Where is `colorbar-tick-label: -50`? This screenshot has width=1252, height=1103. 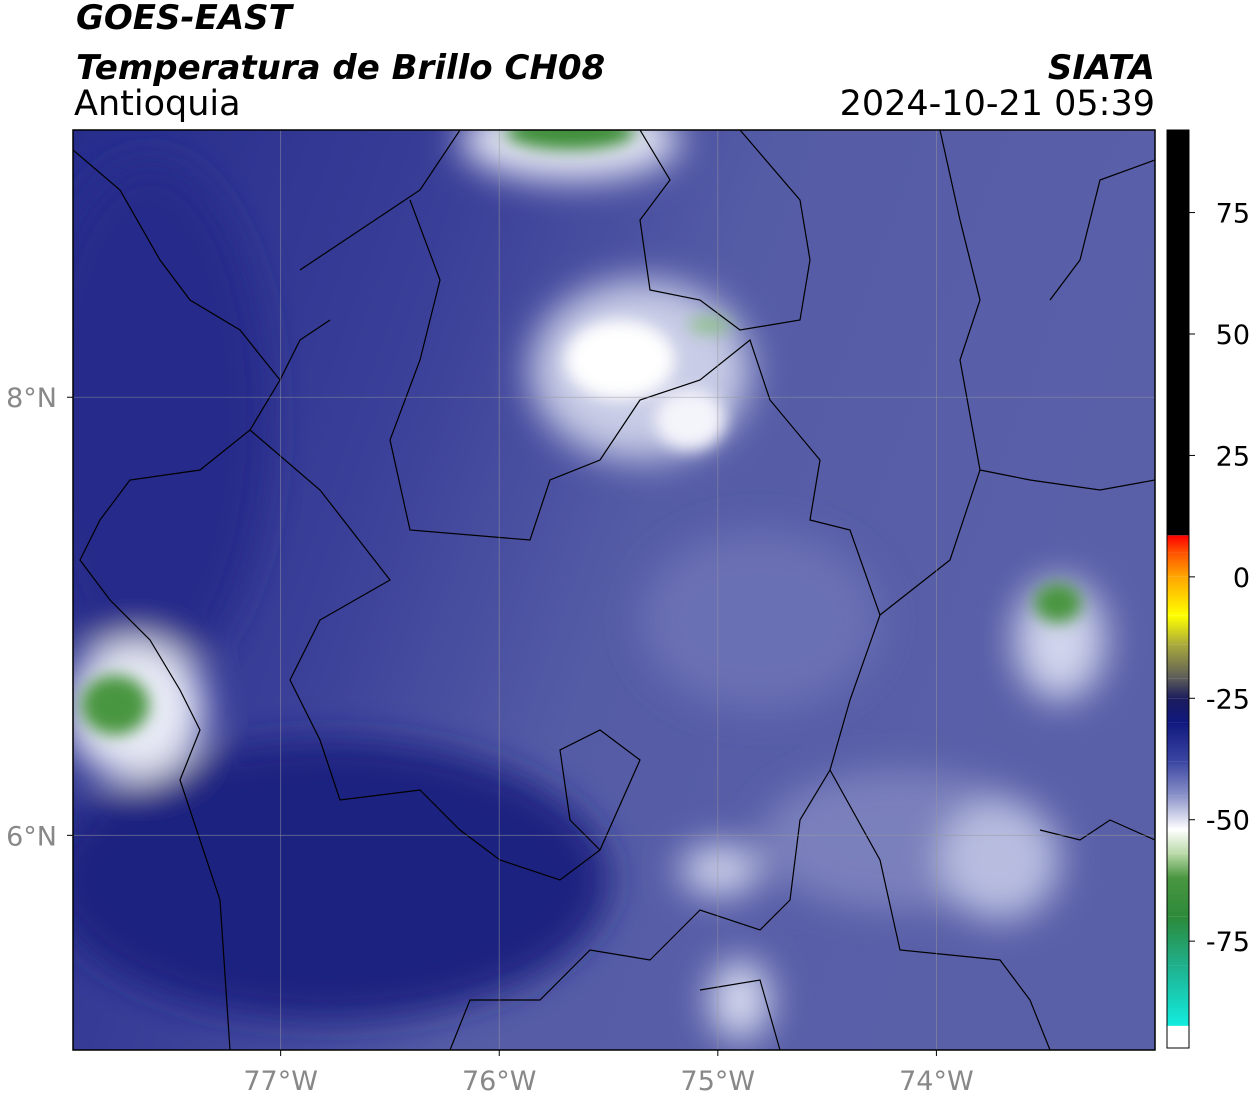
colorbar-tick-label: -50 is located at coordinates (1228, 821).